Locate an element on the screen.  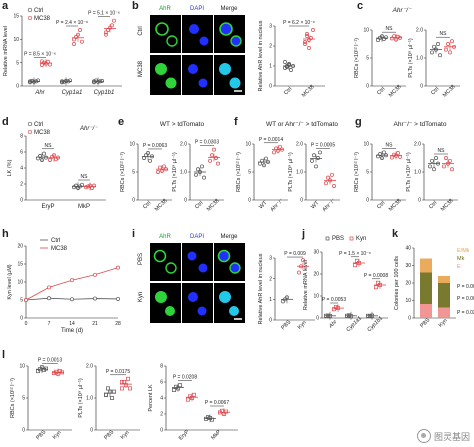
panel-g-rbc-ytick-label: 5 is located at coordinates (367, 173).